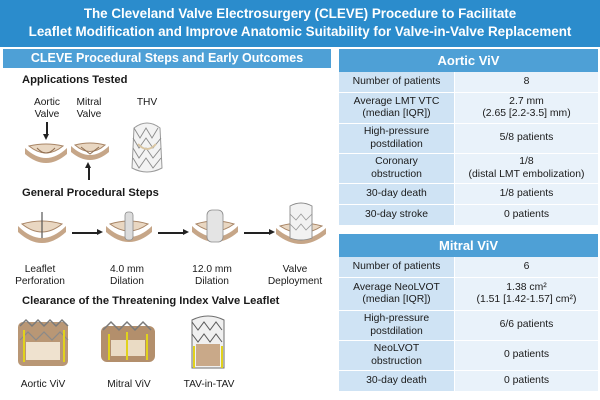  I want to click on application-label-aortic: Aortic Valve, so click(47, 108).